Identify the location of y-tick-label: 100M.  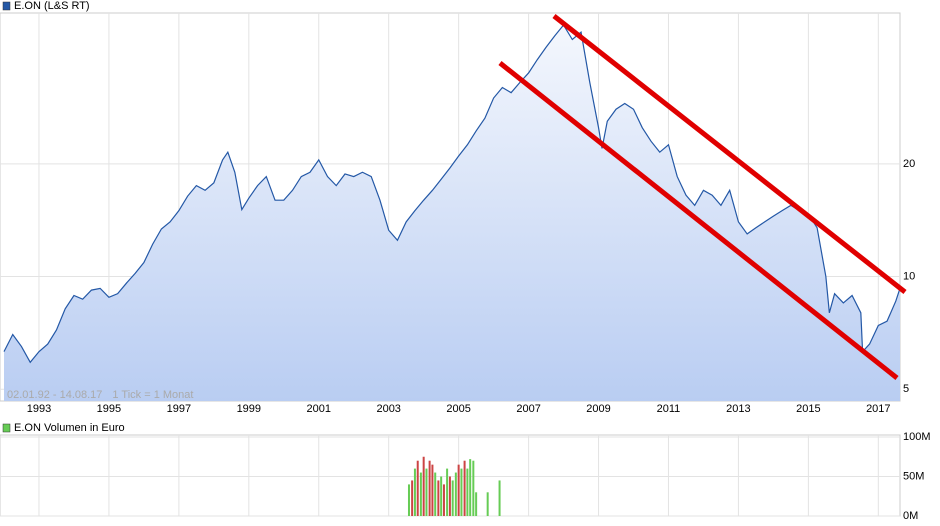
(917, 437).